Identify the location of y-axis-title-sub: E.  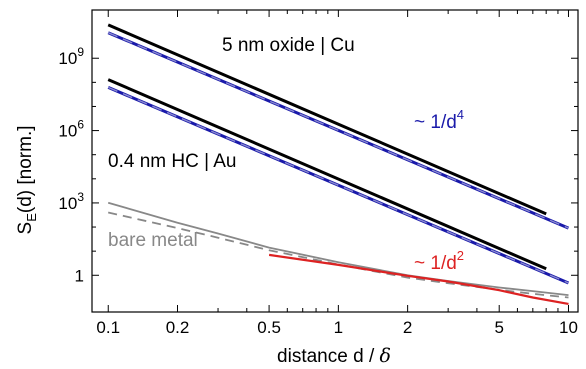
(31, 217).